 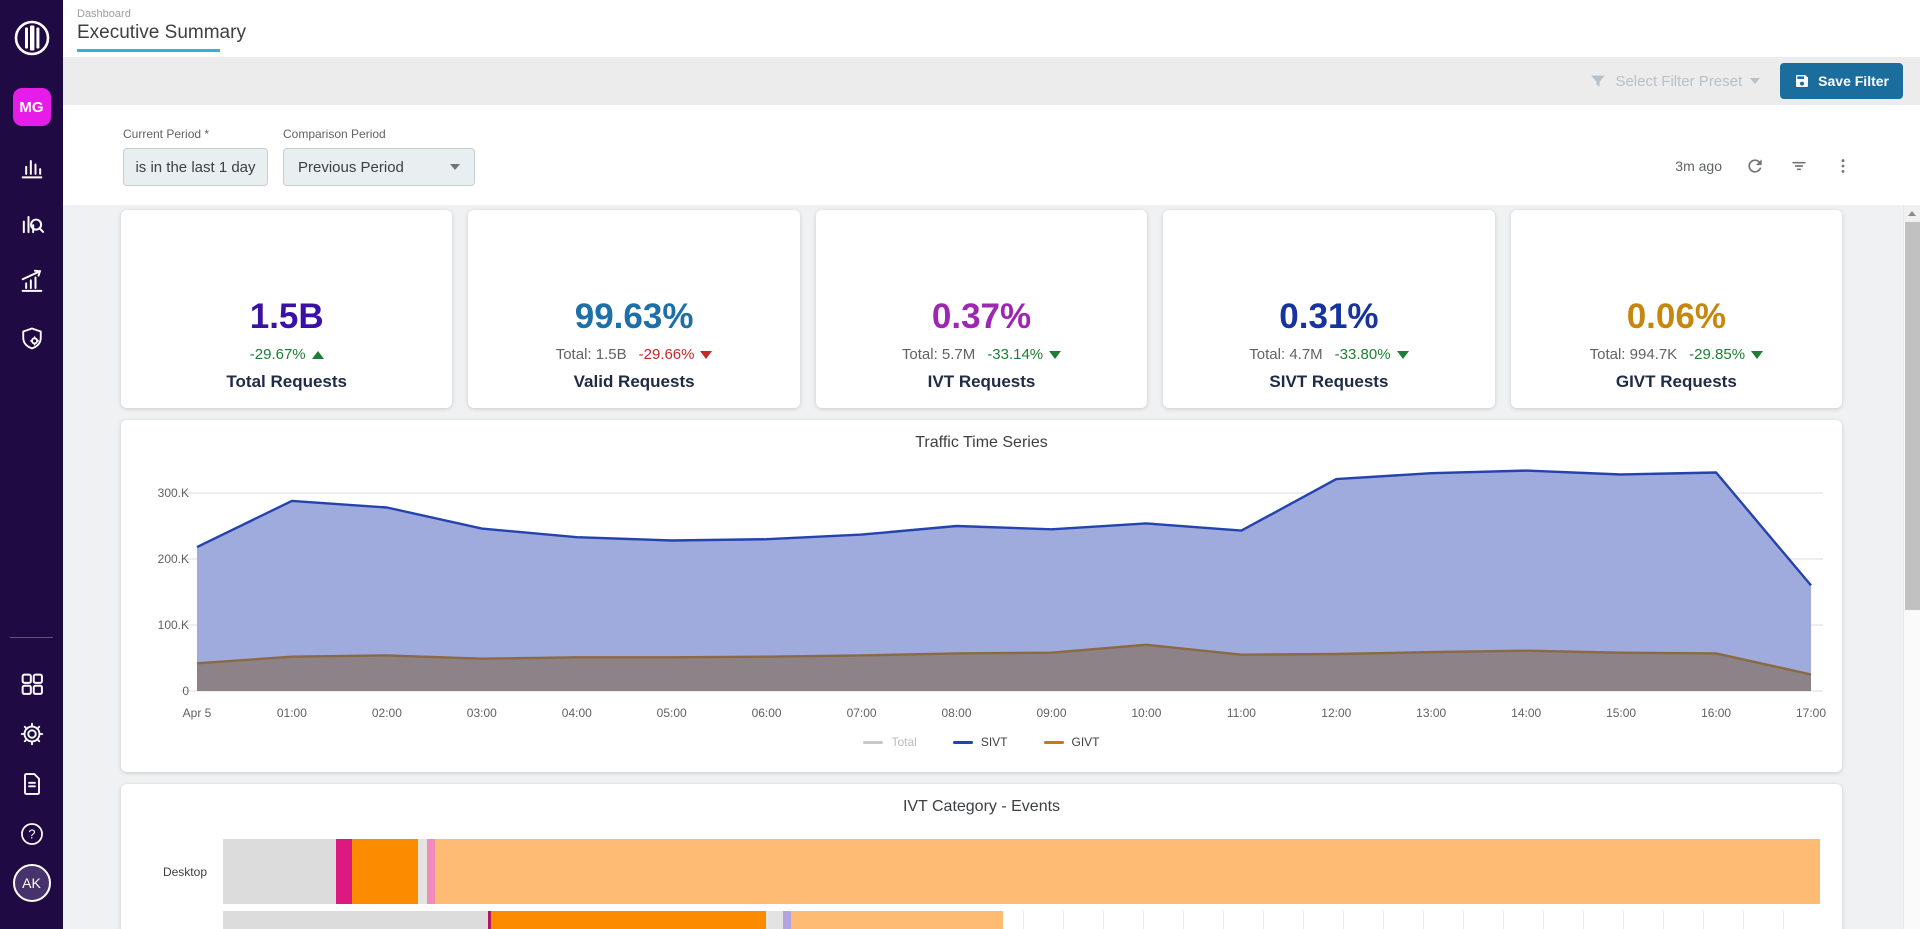 What do you see at coordinates (1329, 354) in the screenshot?
I see `kpi-delta-row: Total: 4.7M -33.80%` at bounding box center [1329, 354].